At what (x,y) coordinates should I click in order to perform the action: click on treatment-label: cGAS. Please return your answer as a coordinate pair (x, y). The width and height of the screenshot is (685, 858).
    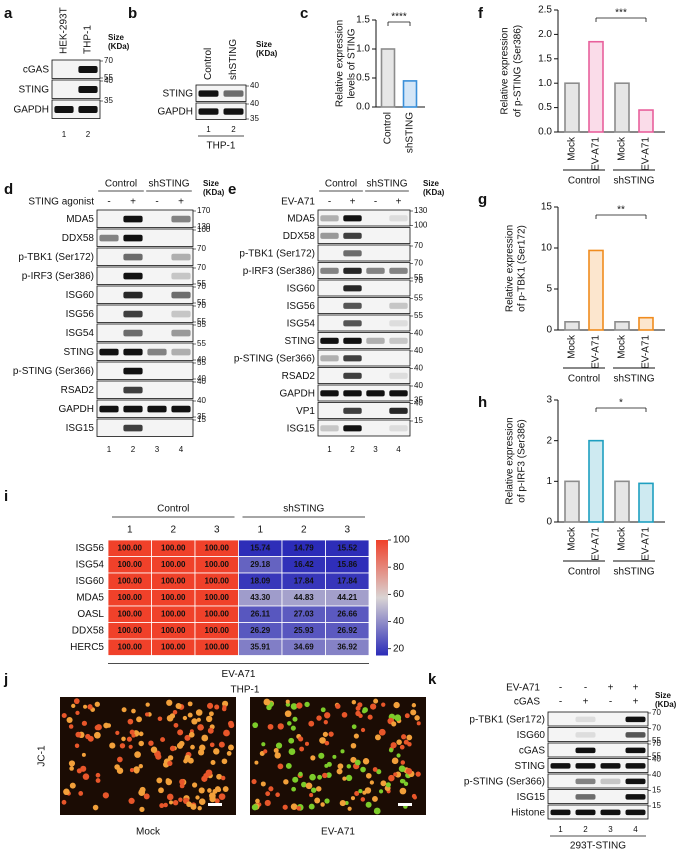
    Looking at the image, I should click on (527, 702).